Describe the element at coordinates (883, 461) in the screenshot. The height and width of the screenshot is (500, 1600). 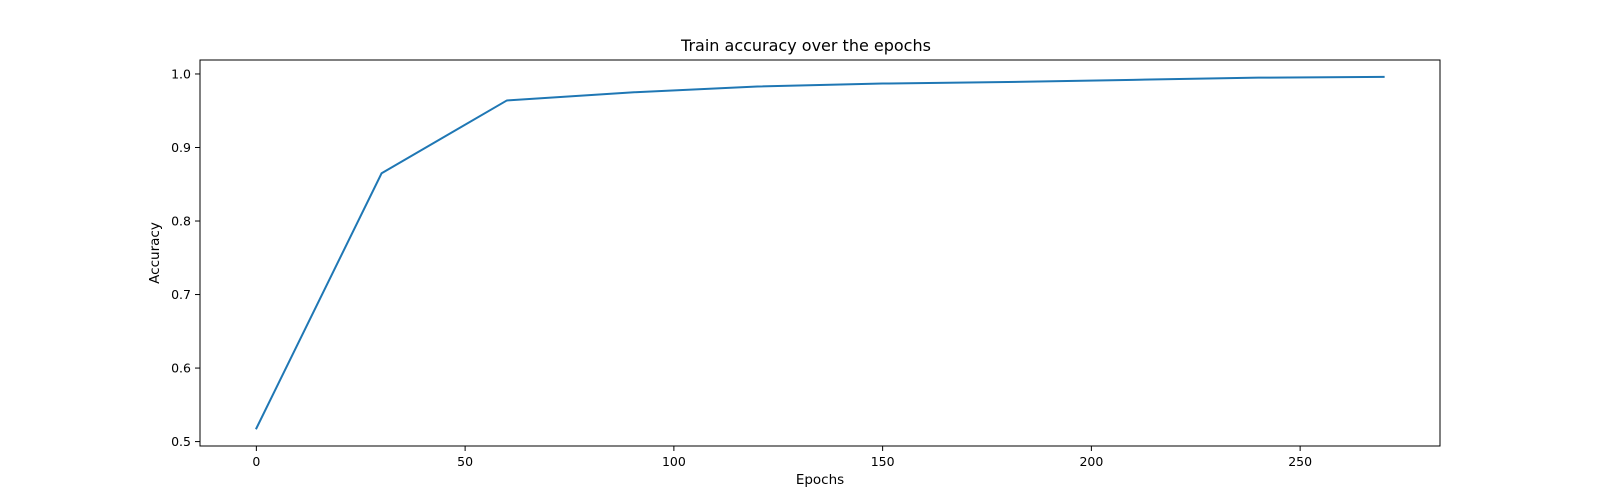
I see `x-tick-label: 150` at that location.